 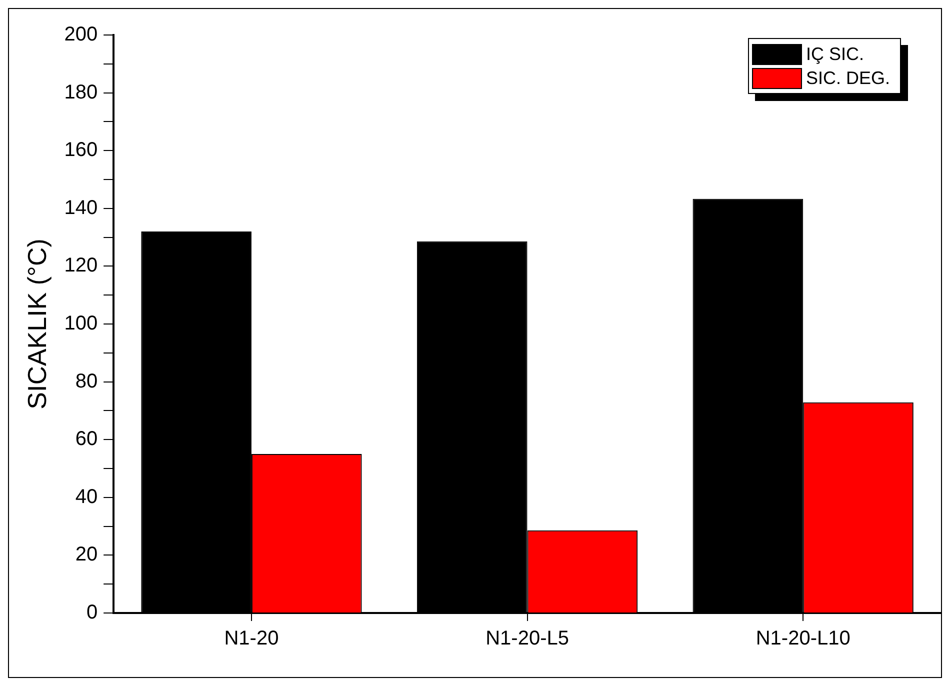 I want to click on y-tick-label: 160, so click(x=81, y=150).